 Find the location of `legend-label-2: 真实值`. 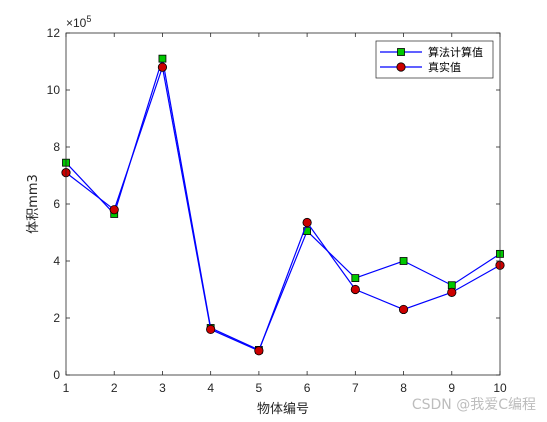

legend-label-2: 真实值 is located at coordinates (444, 67).